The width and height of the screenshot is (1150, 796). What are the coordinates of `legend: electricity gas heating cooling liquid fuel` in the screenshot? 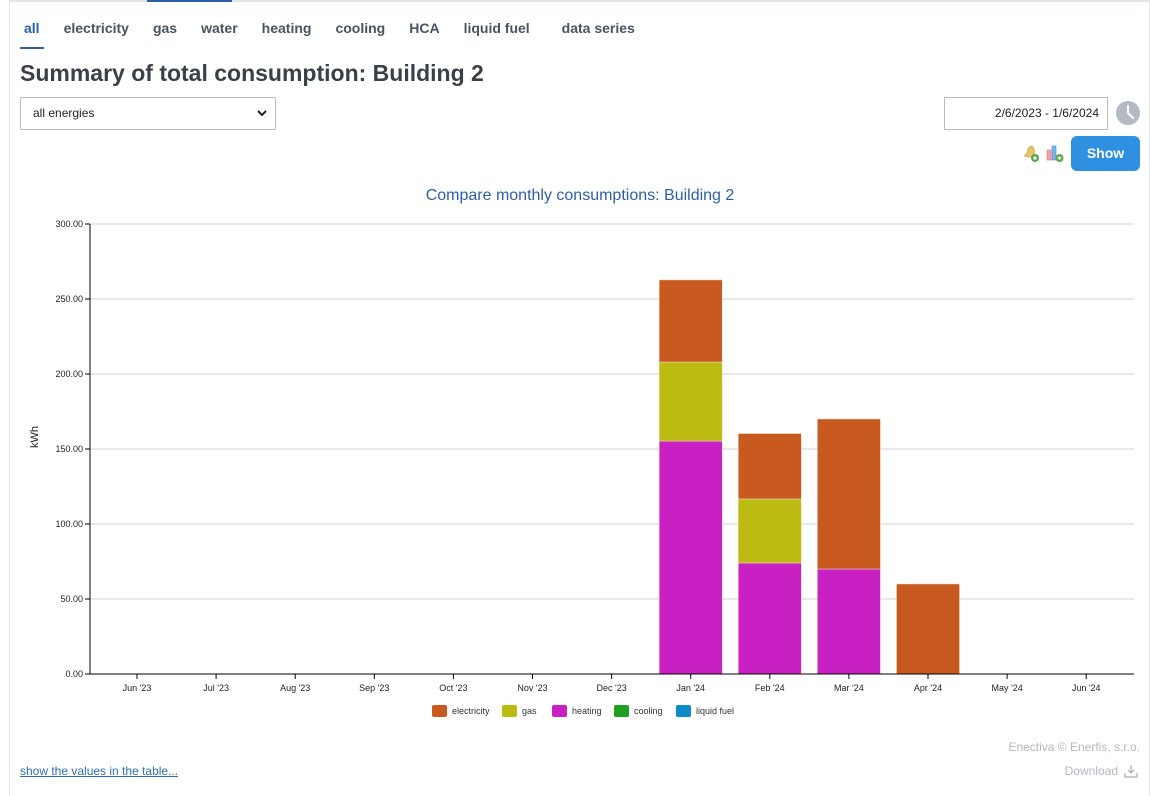 It's located at (583, 711).